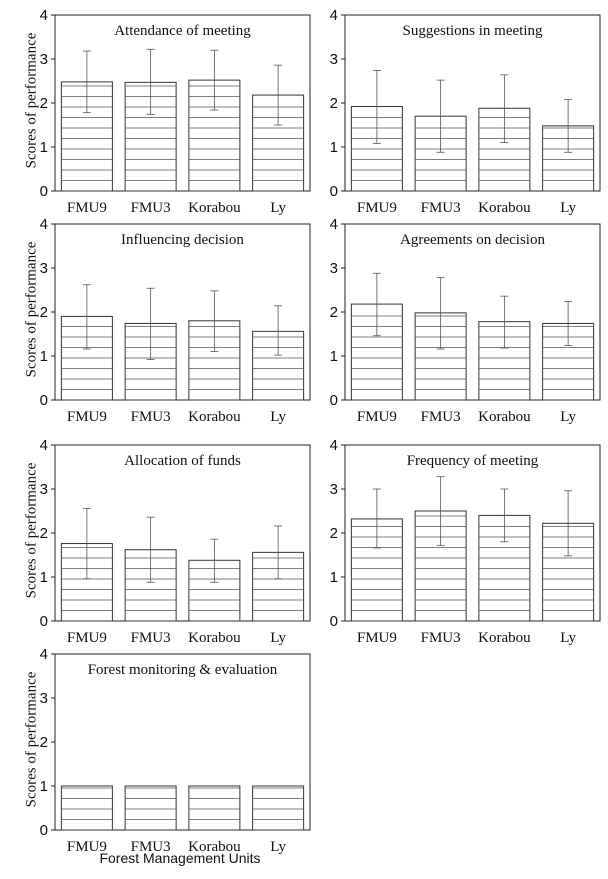  What do you see at coordinates (182, 31) in the screenshot?
I see `panel-title: Attendance of meeting` at bounding box center [182, 31].